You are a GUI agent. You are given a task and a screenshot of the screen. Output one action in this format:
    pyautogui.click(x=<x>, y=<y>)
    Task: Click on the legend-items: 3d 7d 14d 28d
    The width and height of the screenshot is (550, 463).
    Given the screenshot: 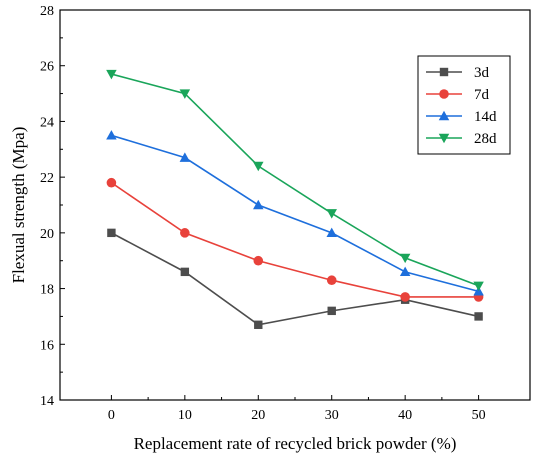 What is the action you would take?
    pyautogui.click(x=461, y=106)
    